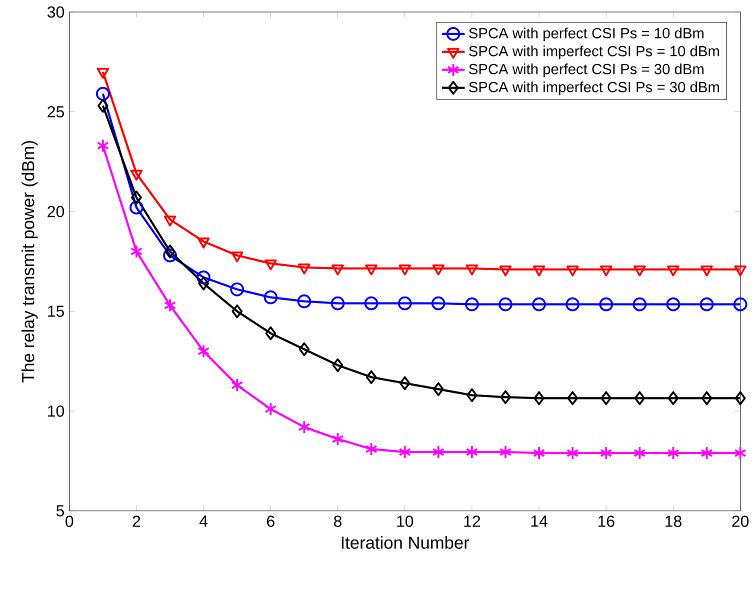 The width and height of the screenshot is (755, 610). Describe the element at coordinates (405, 521) in the screenshot. I see `x-tick-label: 10` at that location.